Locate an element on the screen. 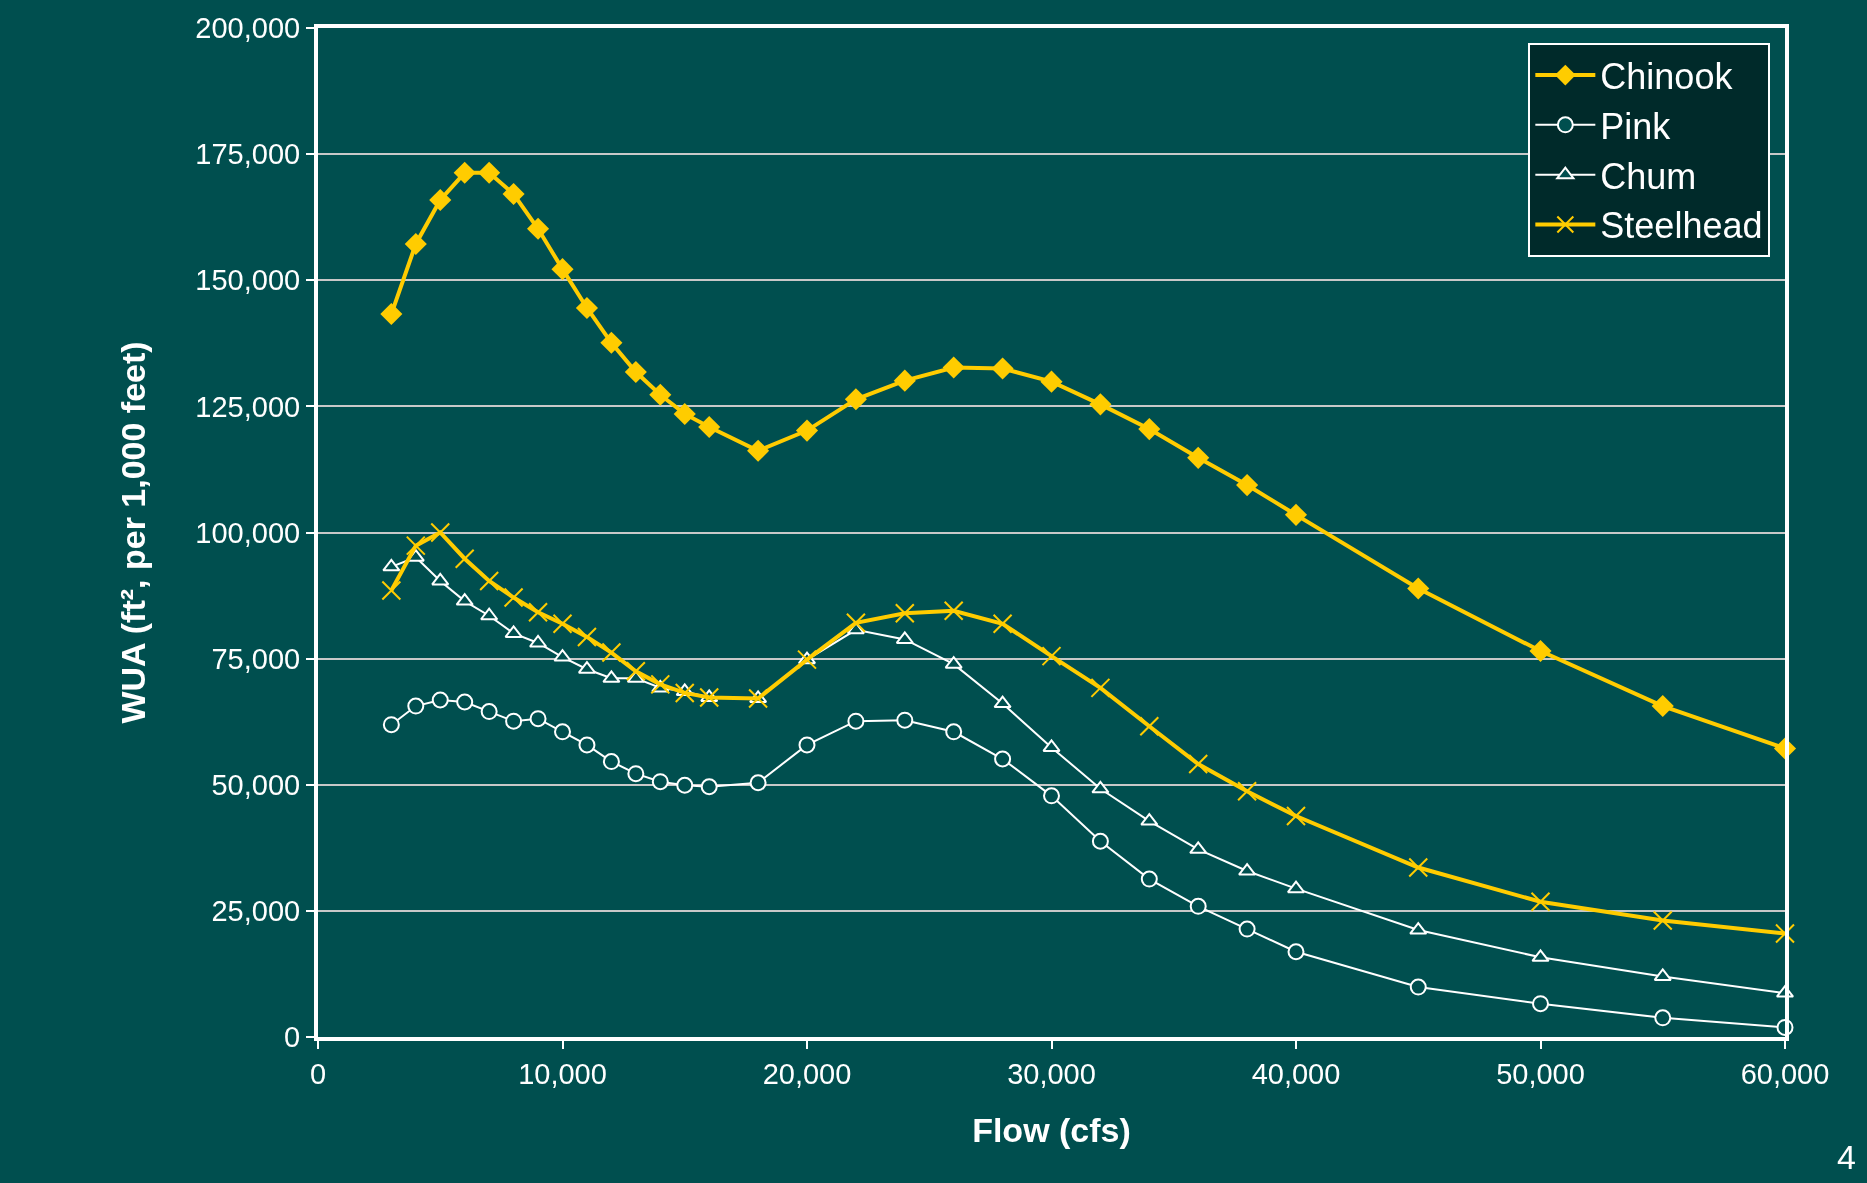 This screenshot has height=1183, width=1867. x-tick-label: 20,000 is located at coordinates (807, 1073).